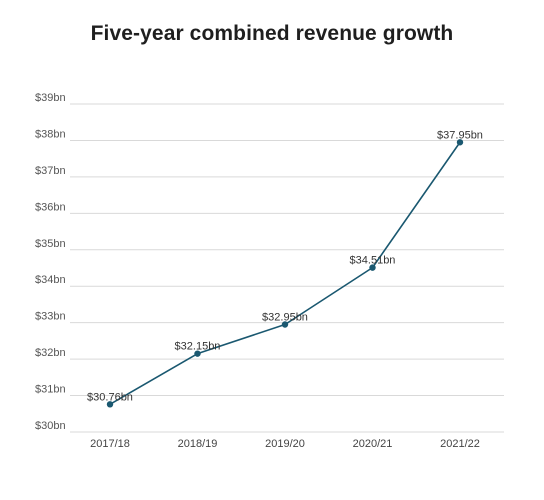 This screenshot has height=500, width=544. Describe the element at coordinates (460, 444) in the screenshot. I see `x-tick-label: 2021/22` at that location.